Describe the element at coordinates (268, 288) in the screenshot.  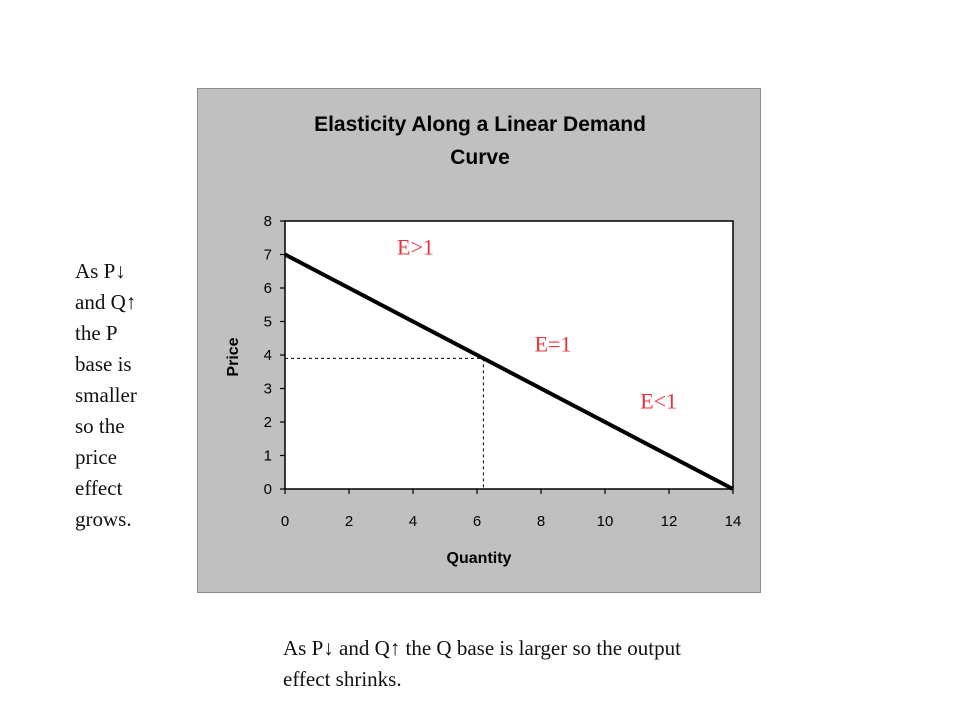
I see `y-tick-label: 6` at that location.